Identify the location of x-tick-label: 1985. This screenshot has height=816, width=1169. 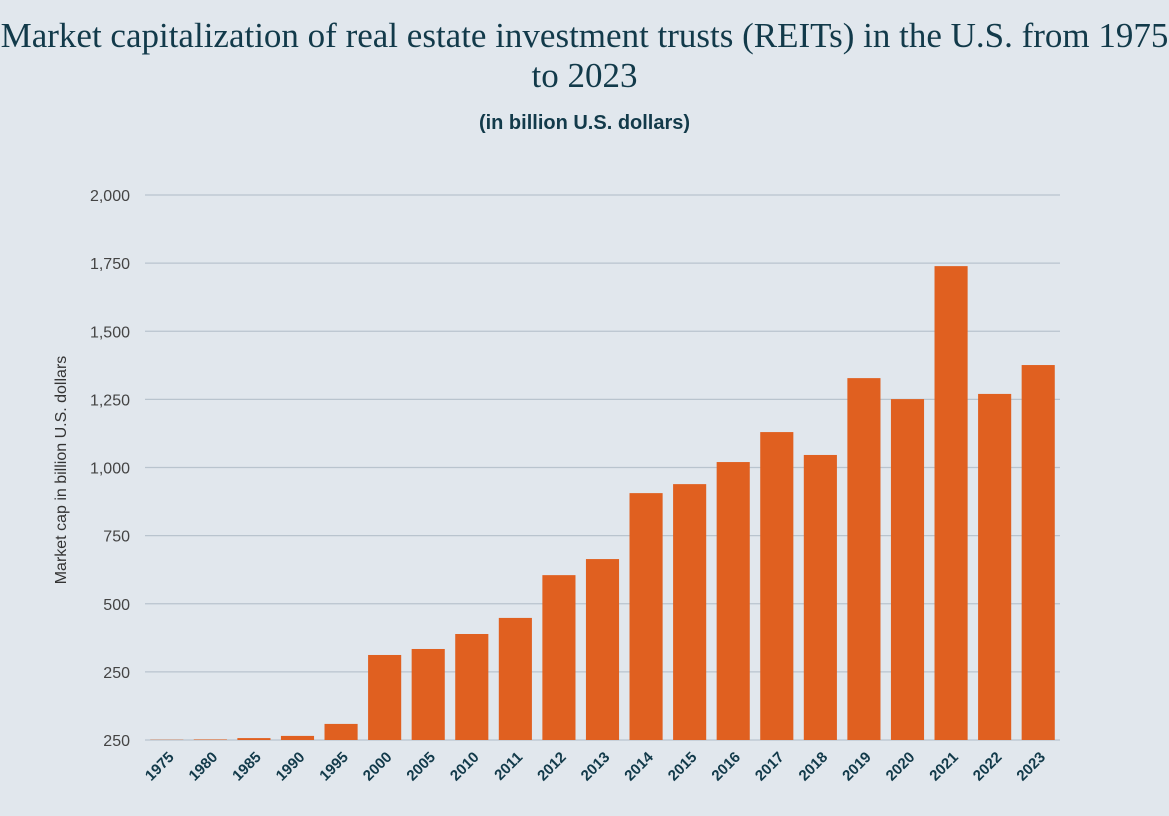
(247, 767).